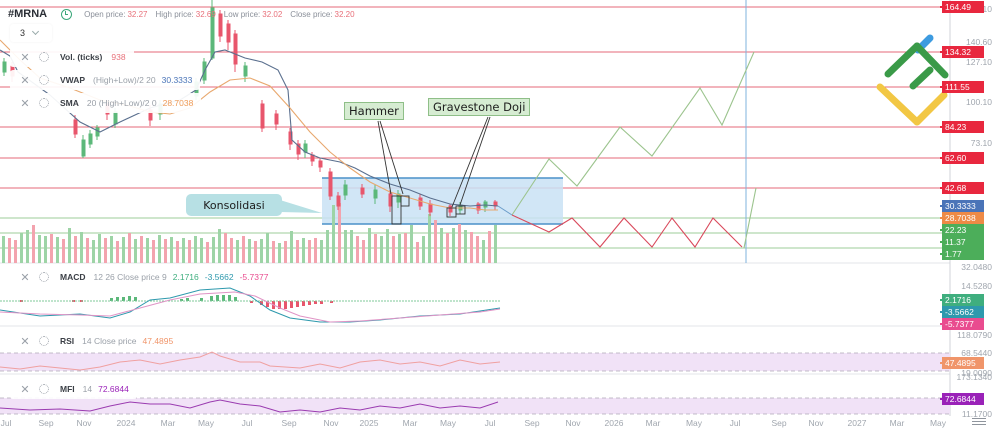 The width and height of the screenshot is (1000, 433). I want to click on indicator-rsi: ✕ RSI 14 Close price 47.4895, so click(96, 341).